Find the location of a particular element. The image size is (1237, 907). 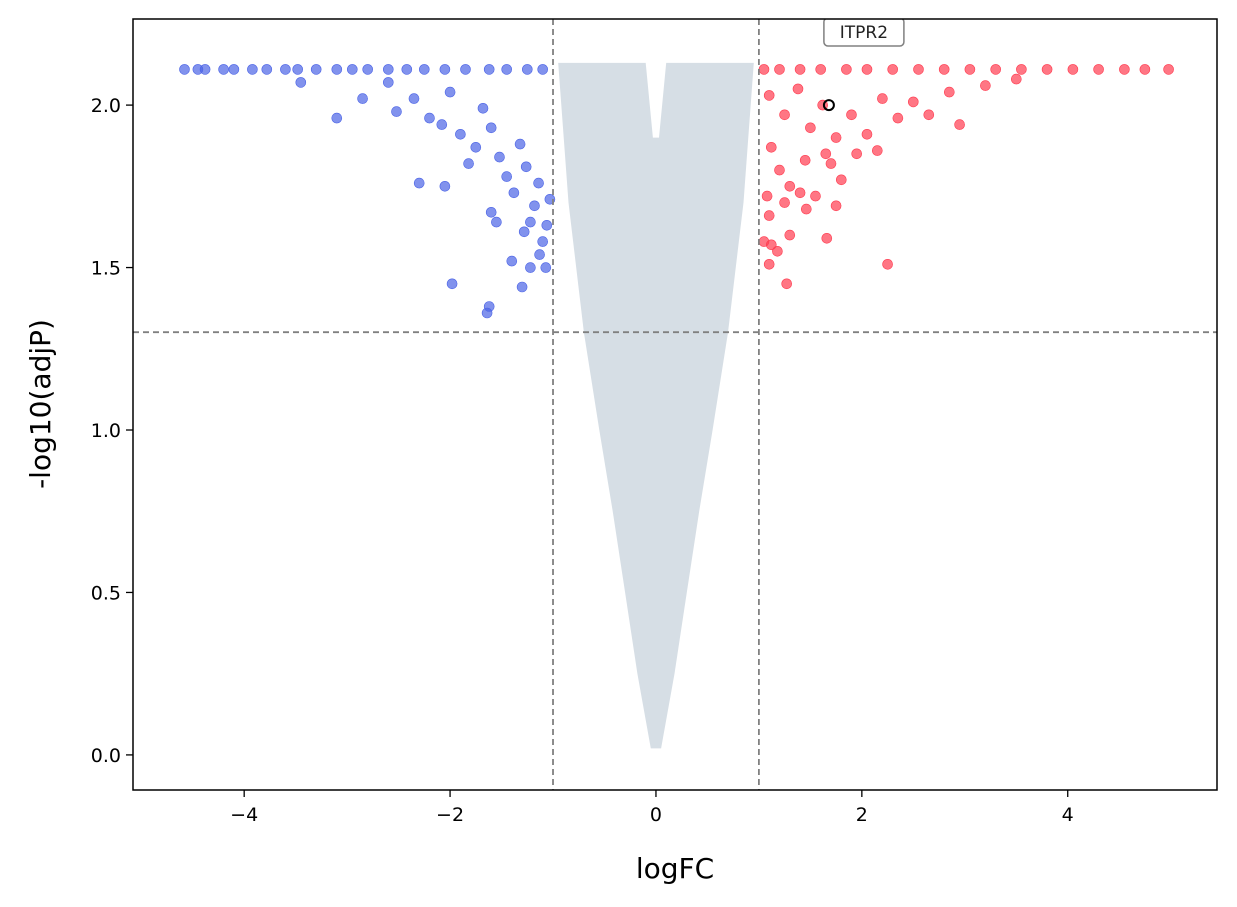

x-tick-label: −4 is located at coordinates (244, 815).